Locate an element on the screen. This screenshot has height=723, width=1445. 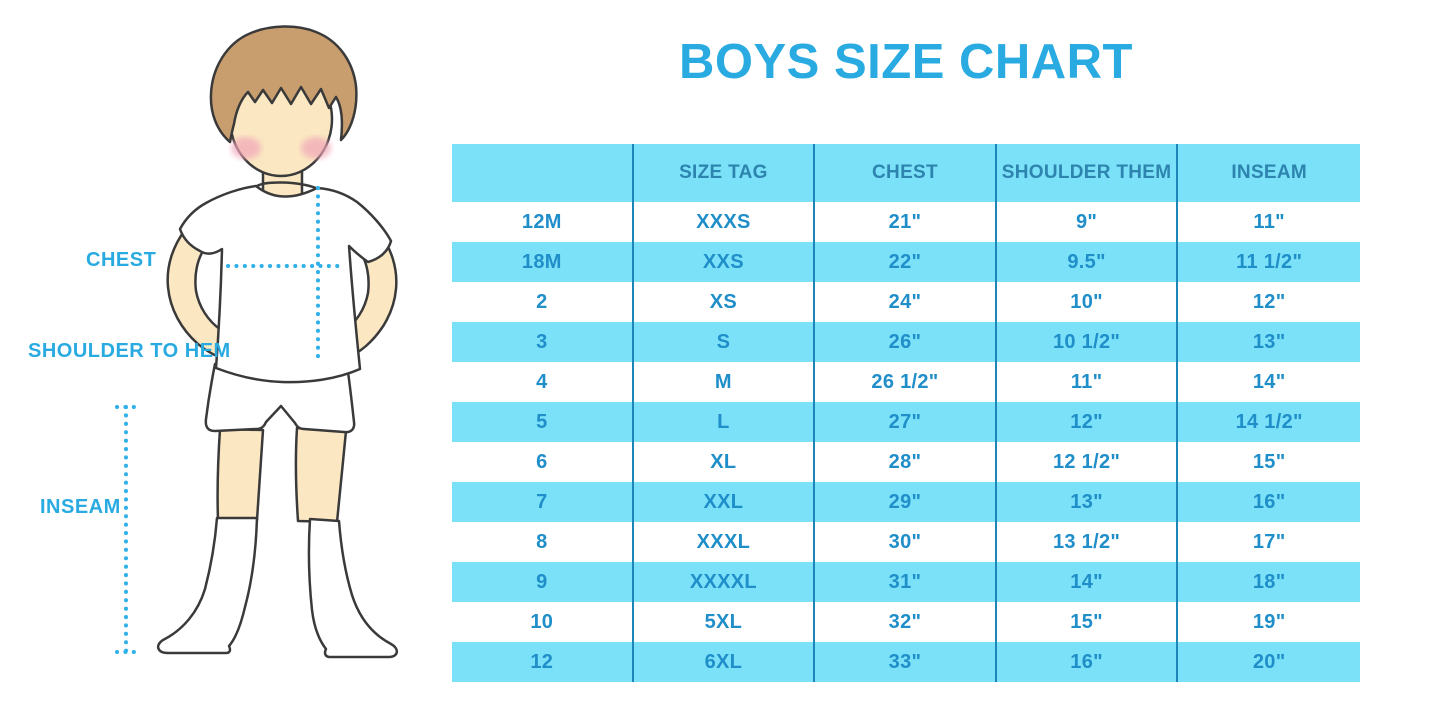
table-row: 6 XL 28" 12 1/2" 15" is located at coordinates (906, 462).